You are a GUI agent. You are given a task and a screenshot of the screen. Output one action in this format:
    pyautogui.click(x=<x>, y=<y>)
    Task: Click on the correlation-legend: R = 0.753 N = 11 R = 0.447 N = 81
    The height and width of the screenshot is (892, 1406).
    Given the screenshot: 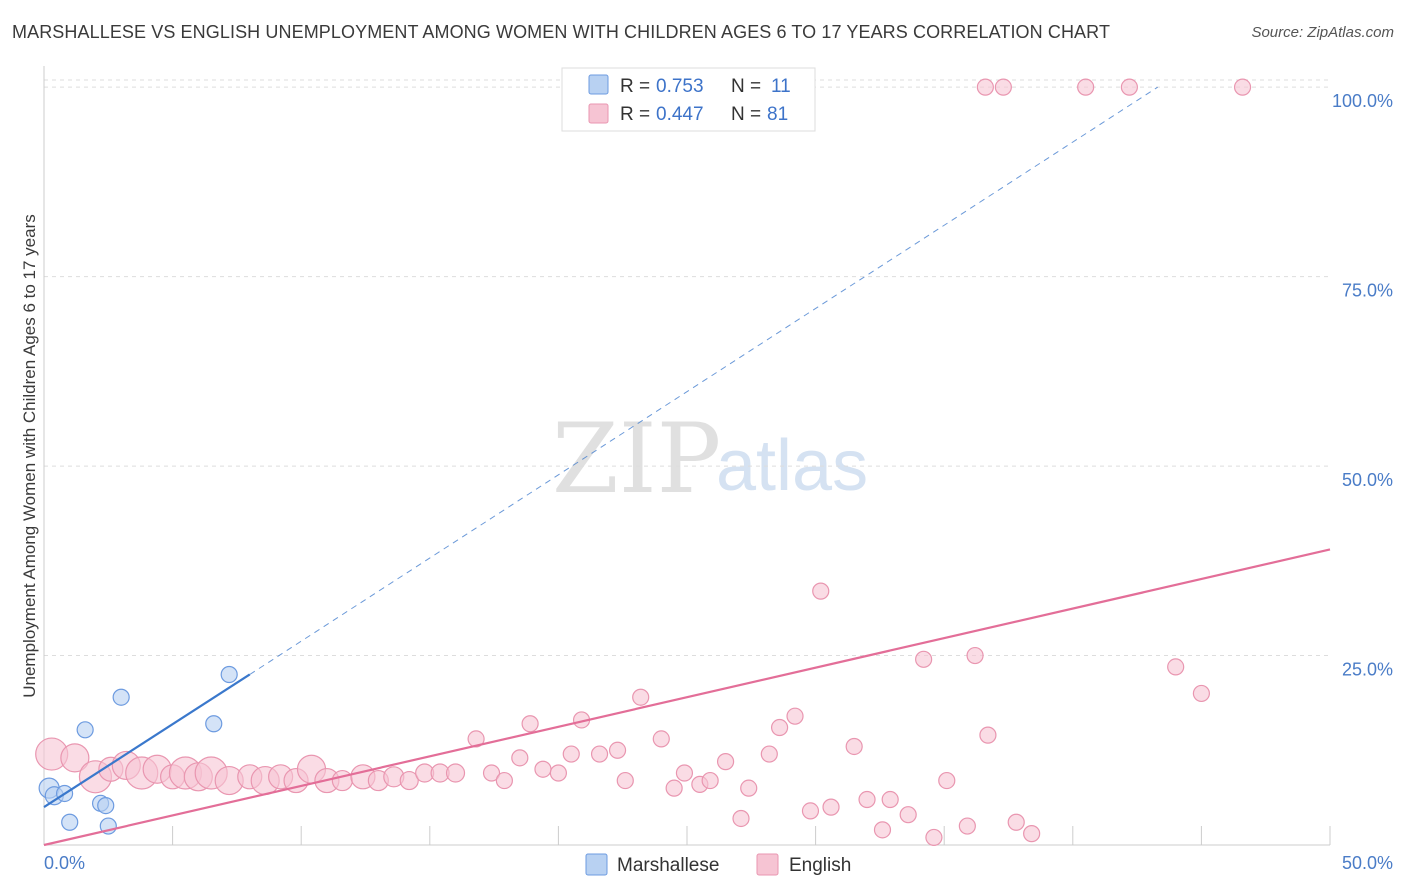 What is the action you would take?
    pyautogui.click(x=688, y=99)
    